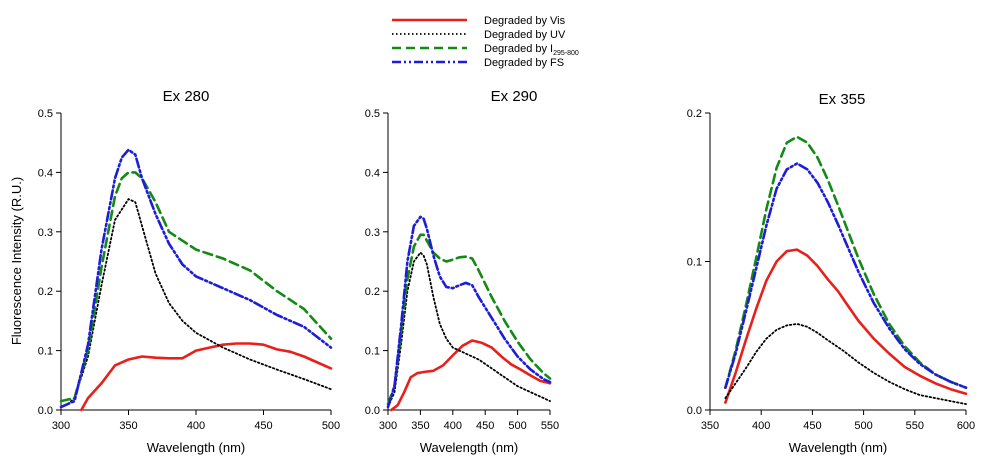 This screenshot has height=459, width=991. Describe the element at coordinates (16, 261) in the screenshot. I see `y-axis-label: Fluorescence Intensity (R.U.)` at that location.